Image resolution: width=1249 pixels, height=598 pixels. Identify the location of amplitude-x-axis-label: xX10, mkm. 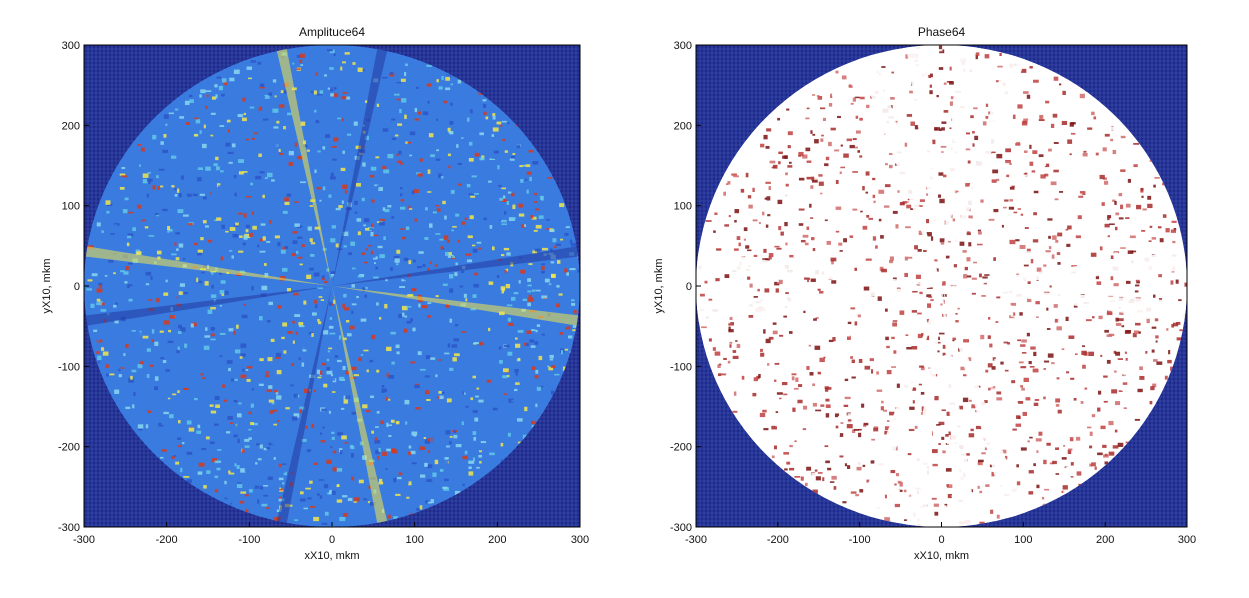
(331, 556).